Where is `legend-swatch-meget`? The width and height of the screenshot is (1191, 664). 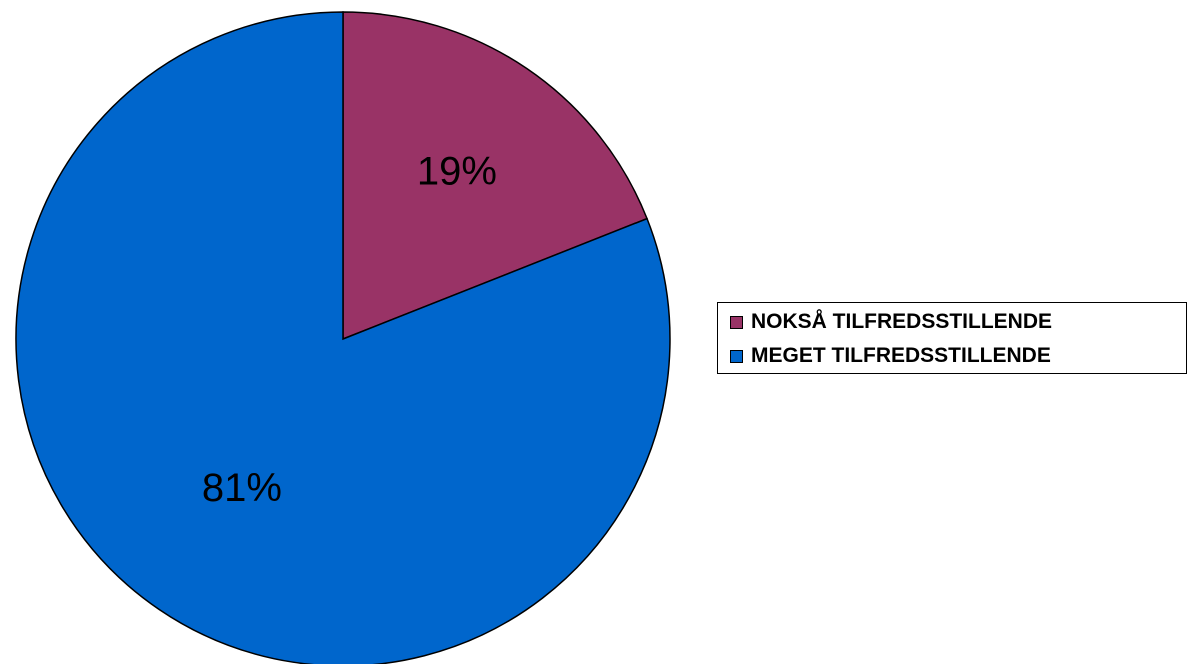
legend-swatch-meget is located at coordinates (736, 356).